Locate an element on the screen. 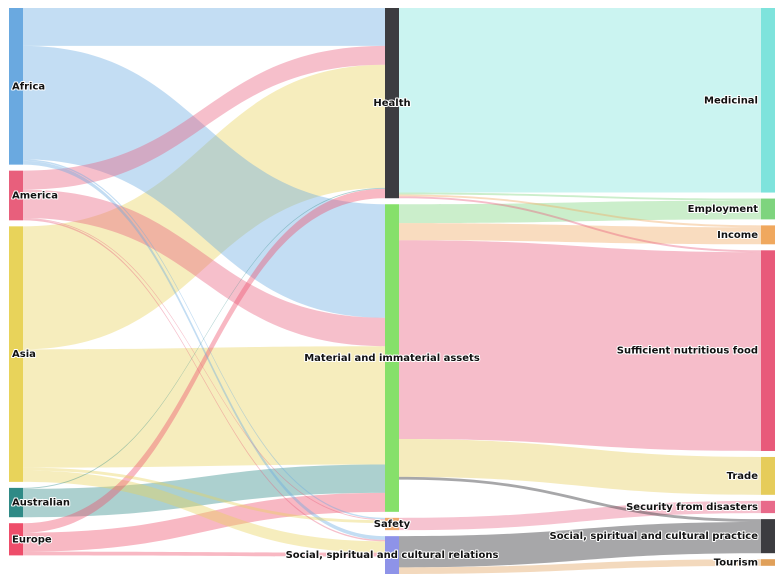  flow-australian-to-material-and-immaterial-assets is located at coordinates (204, 491).